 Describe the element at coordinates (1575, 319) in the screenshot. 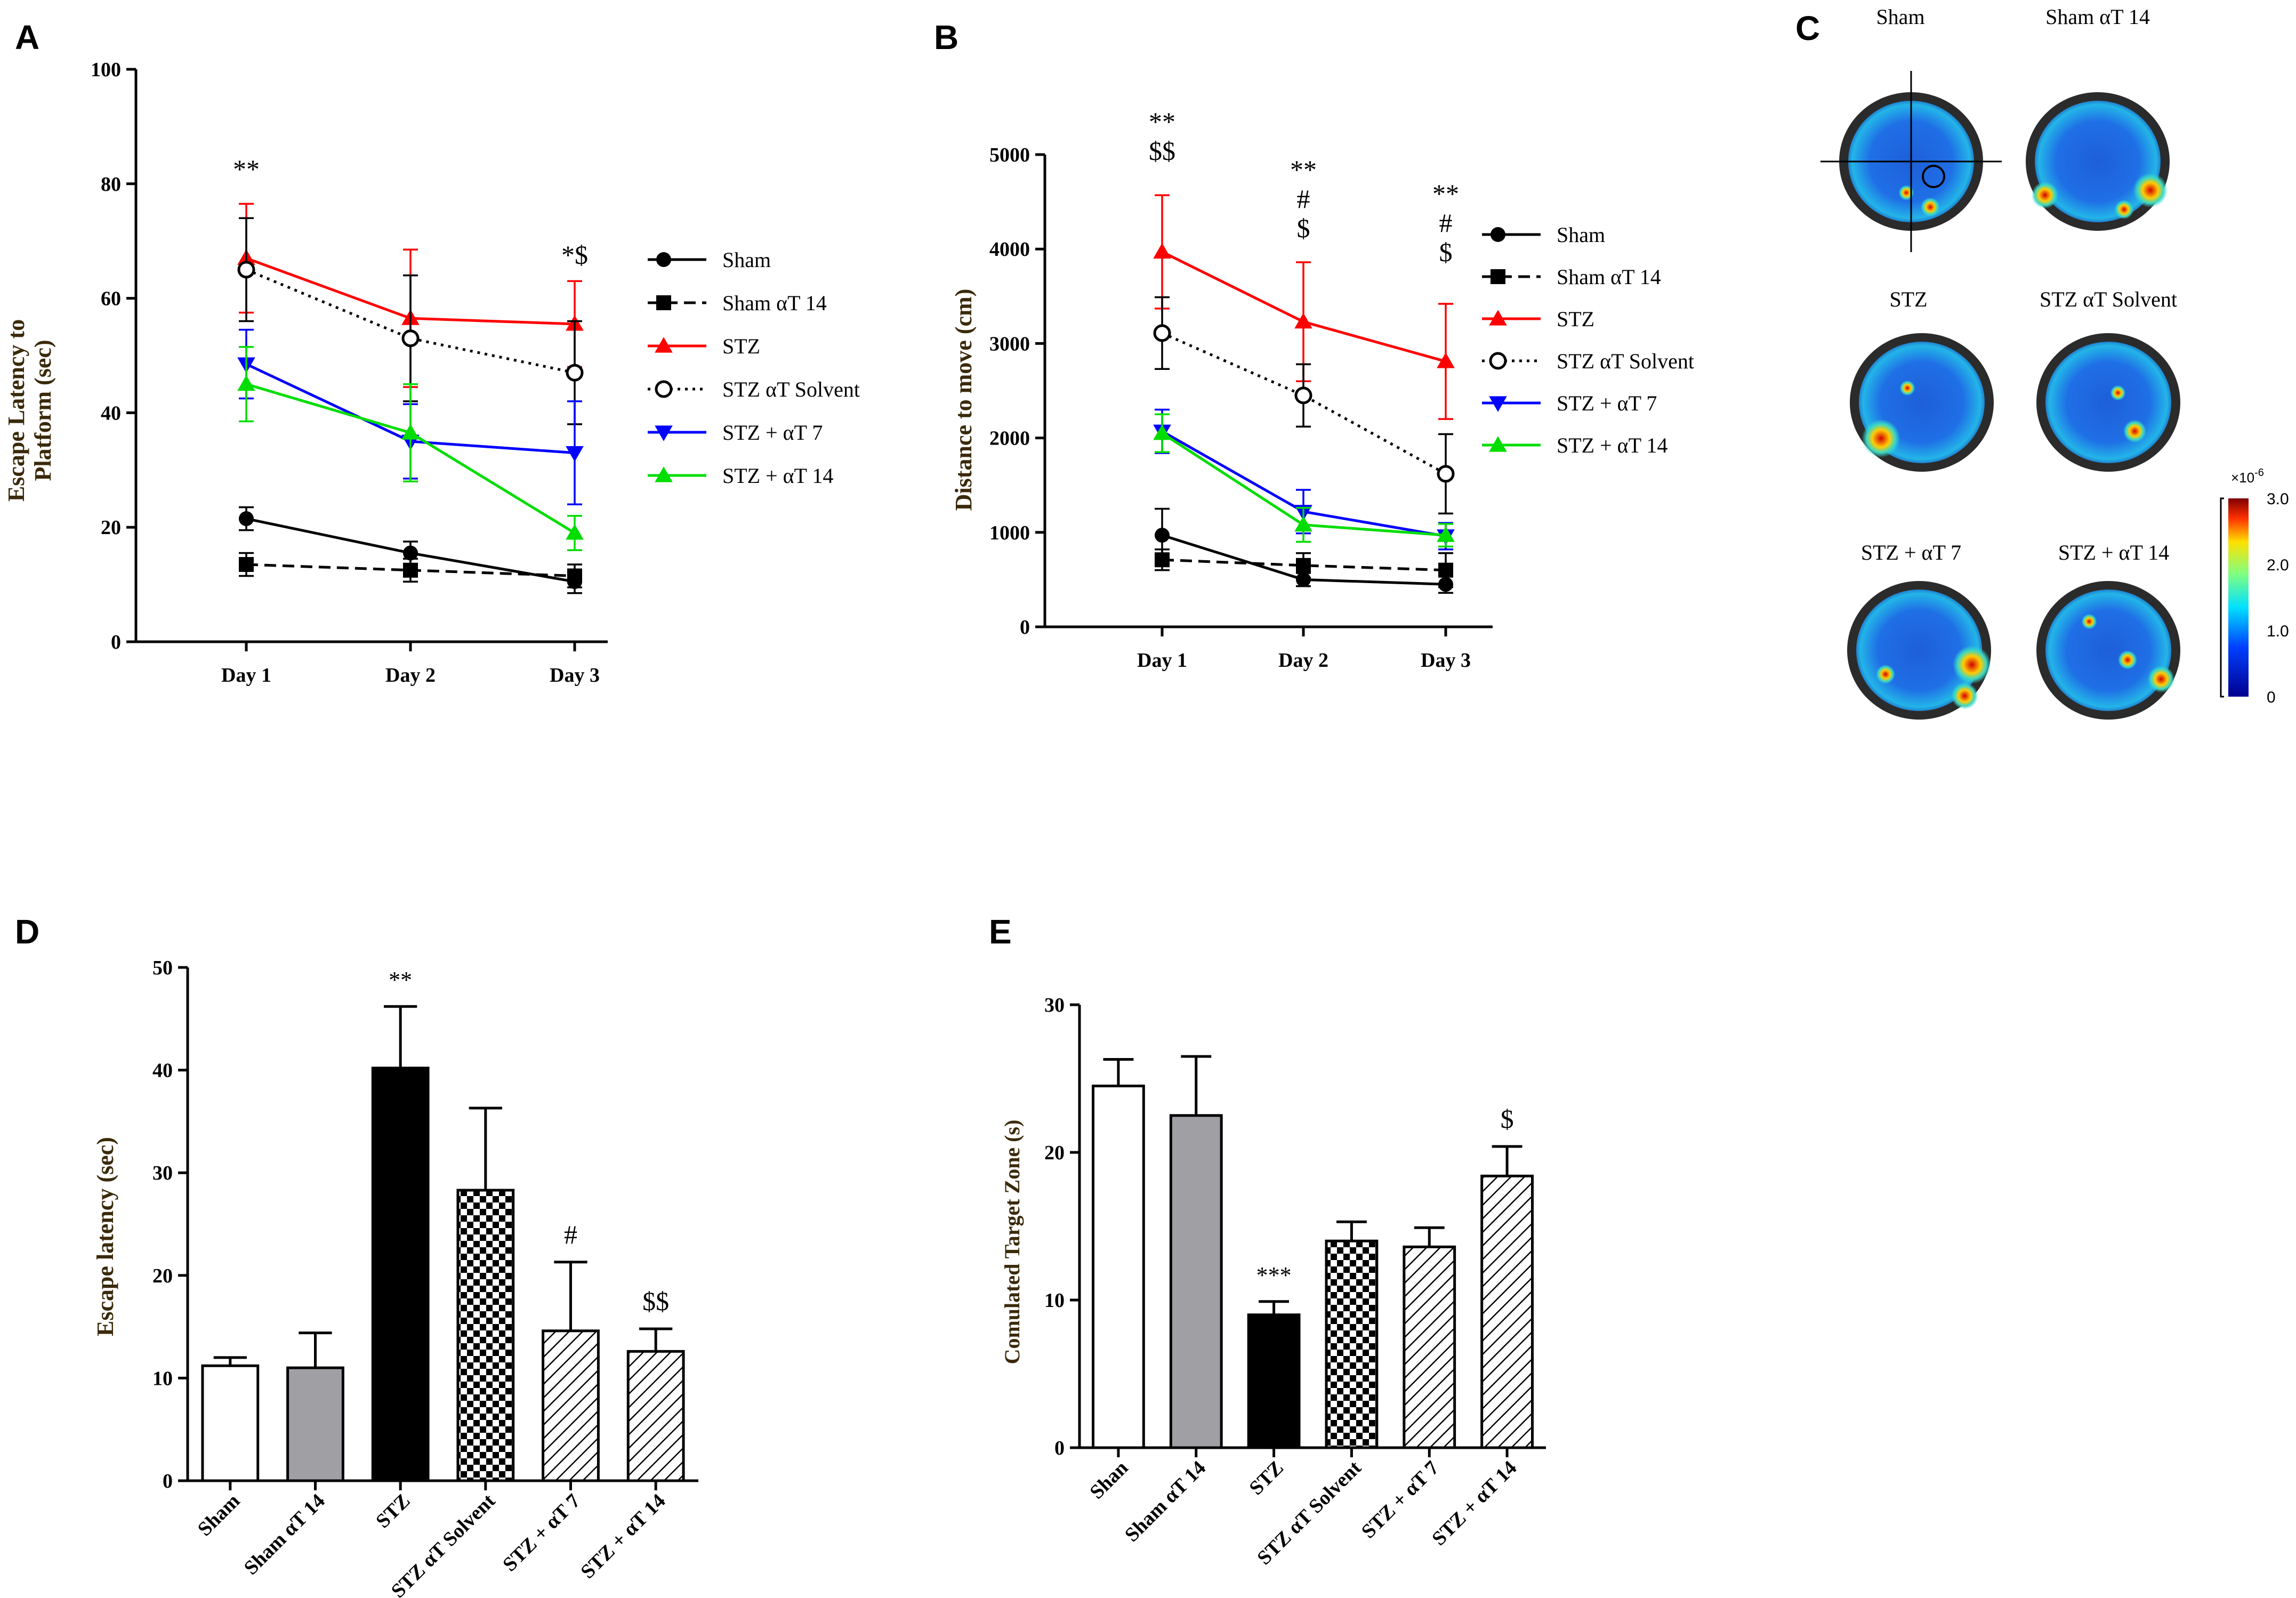

I see `chart-b-legend-label-stz: STZ` at that location.